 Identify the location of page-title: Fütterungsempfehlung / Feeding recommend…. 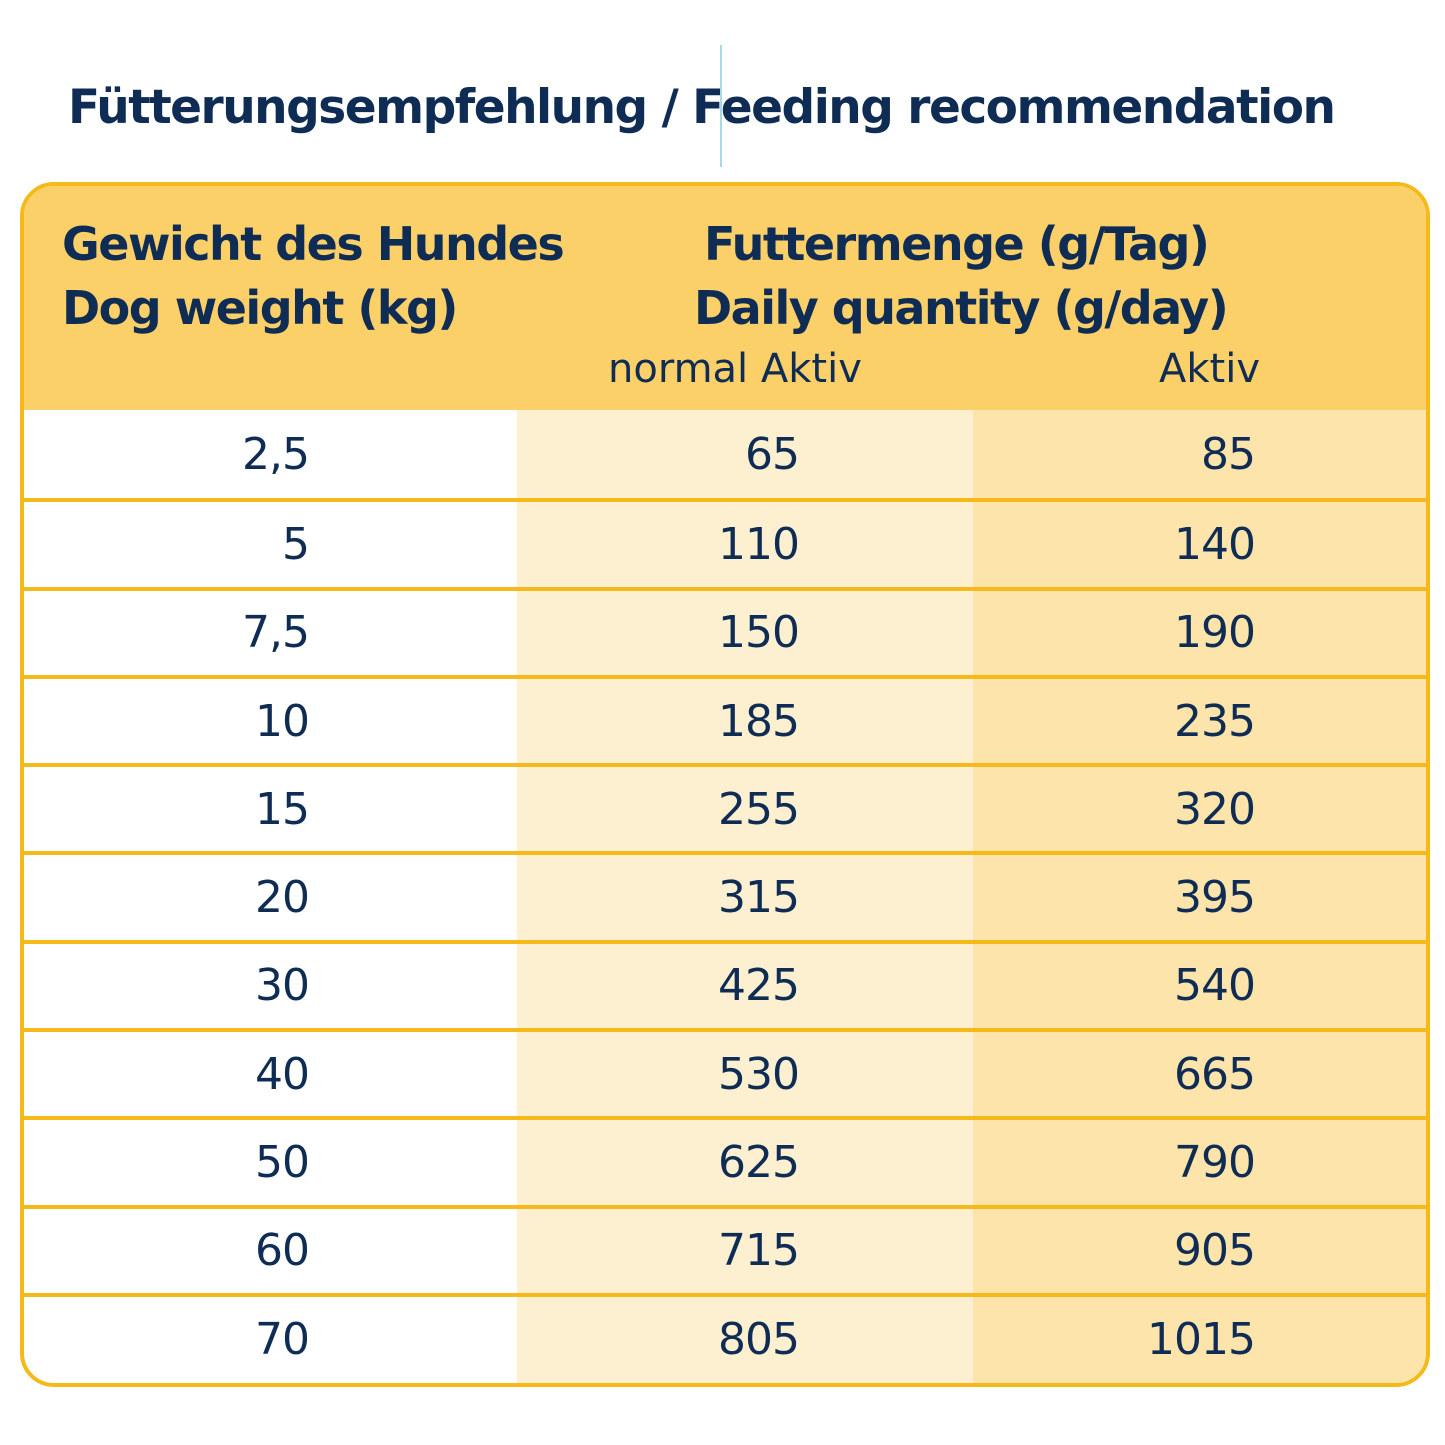
(702, 107).